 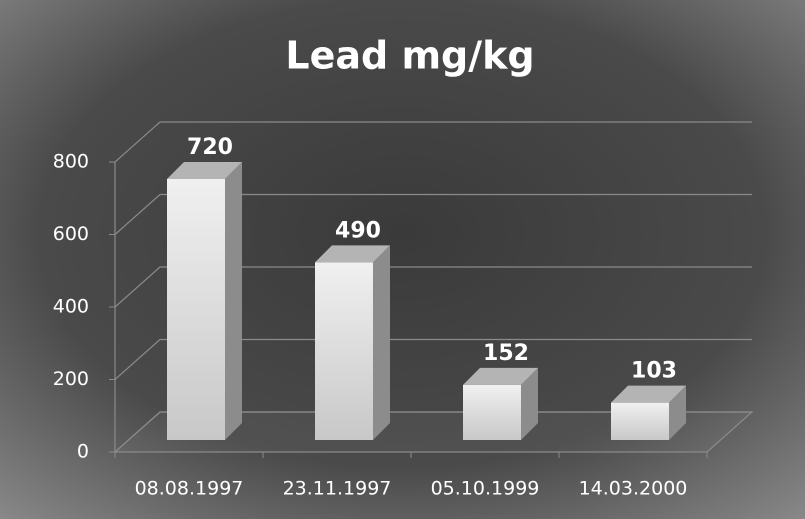 I want to click on x-tick-label: 05.10.1999, so click(x=485, y=489).